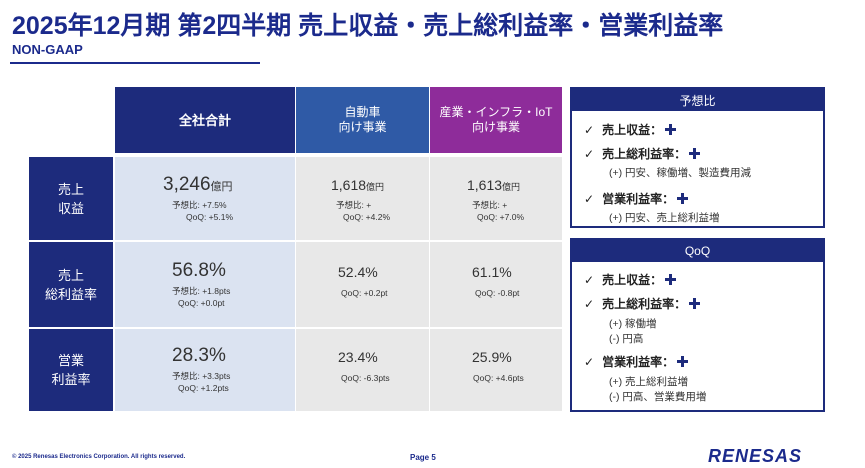 Image resolution: width=865 pixels, height=468 pixels. I want to click on revenue-total-value: 3,246億円, so click(198, 184).